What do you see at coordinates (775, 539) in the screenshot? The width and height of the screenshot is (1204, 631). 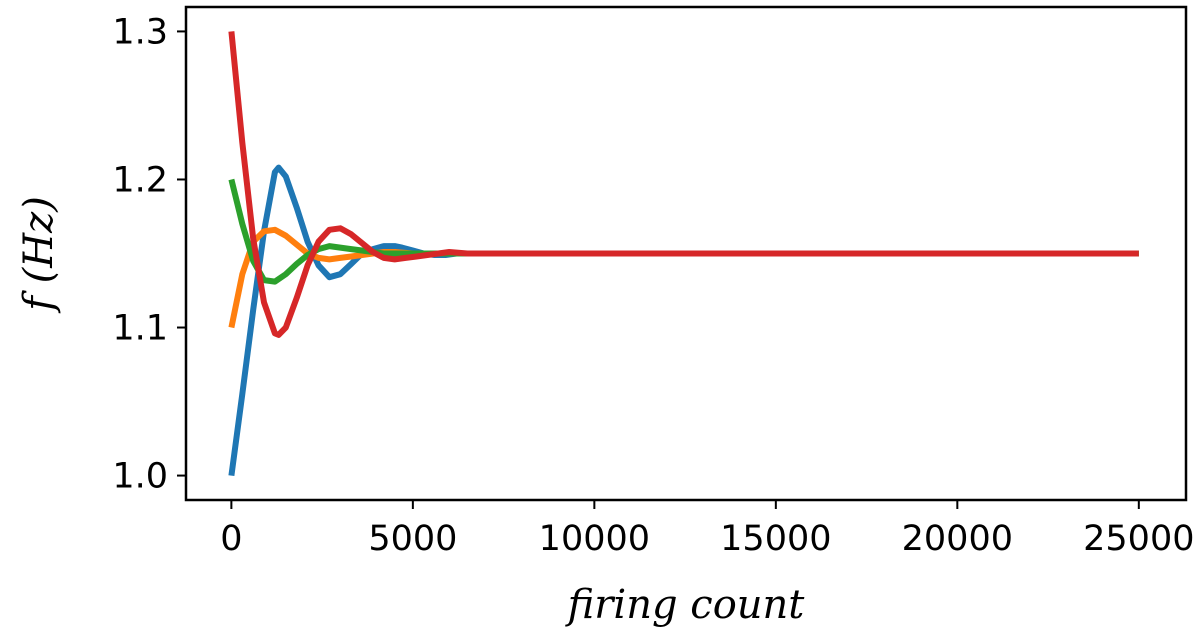 I see `x-tick-label: 15000` at bounding box center [775, 539].